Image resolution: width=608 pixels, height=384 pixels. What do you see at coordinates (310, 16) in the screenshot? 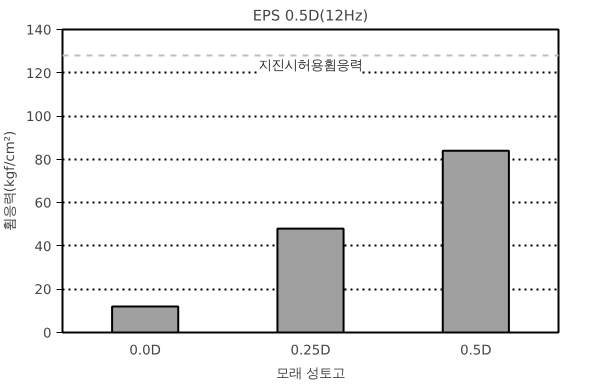
I see `chart-title: EPS 0.5D(12Hz)` at bounding box center [310, 16].